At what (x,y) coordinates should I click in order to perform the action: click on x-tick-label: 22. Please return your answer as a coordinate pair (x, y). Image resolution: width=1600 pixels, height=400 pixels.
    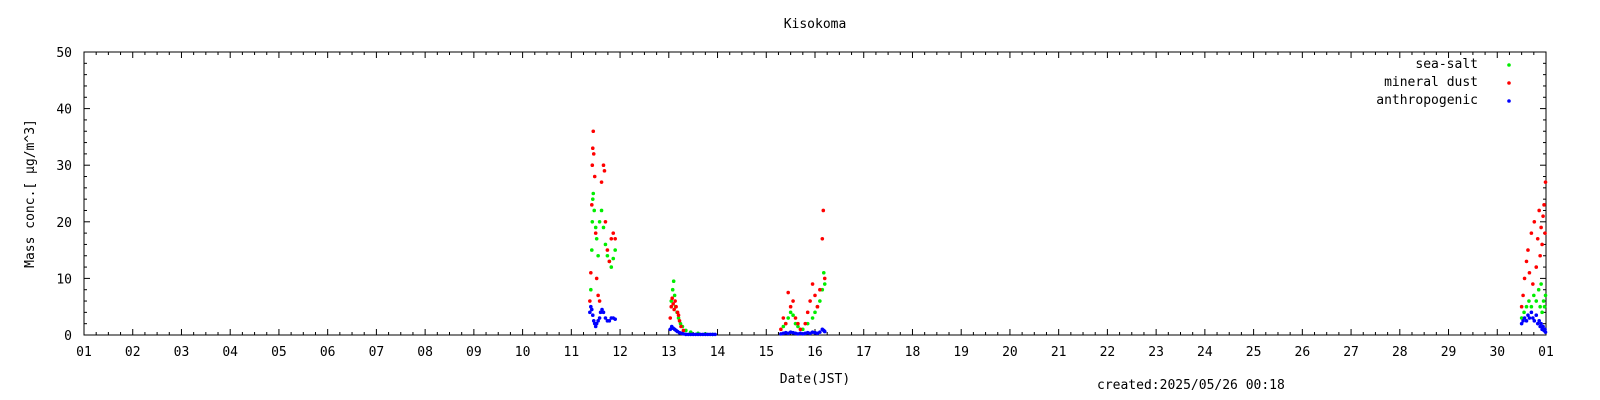
    Looking at the image, I should click on (1108, 352).